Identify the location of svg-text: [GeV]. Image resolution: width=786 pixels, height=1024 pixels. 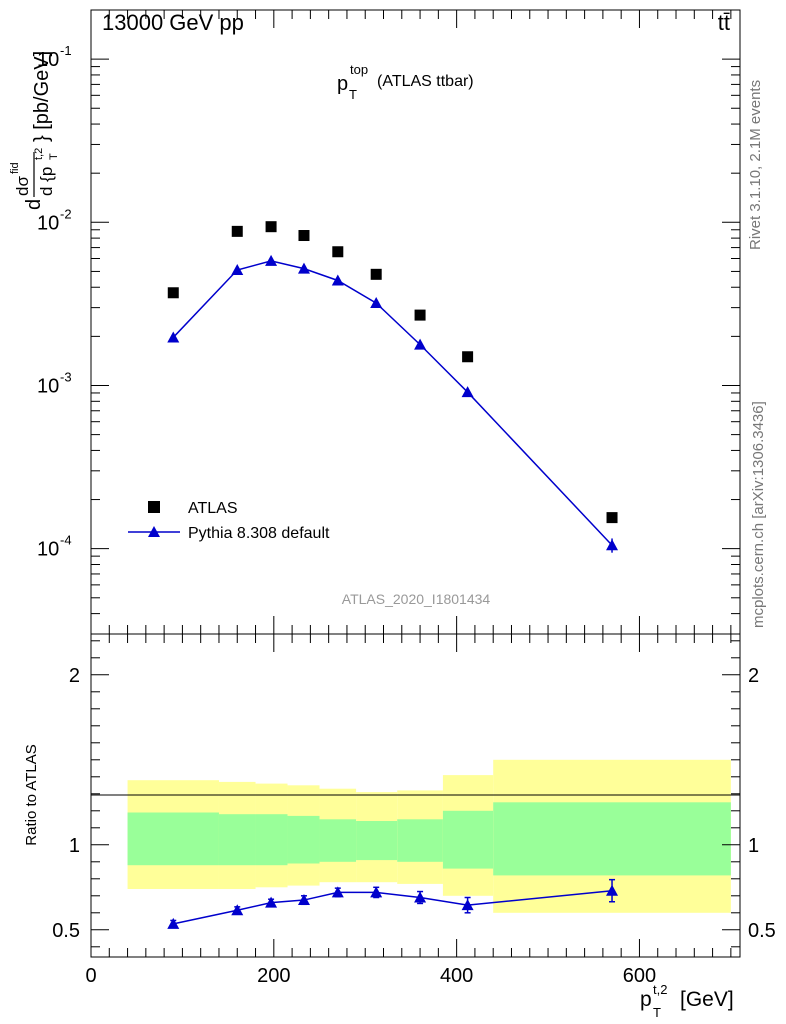
(707, 999).